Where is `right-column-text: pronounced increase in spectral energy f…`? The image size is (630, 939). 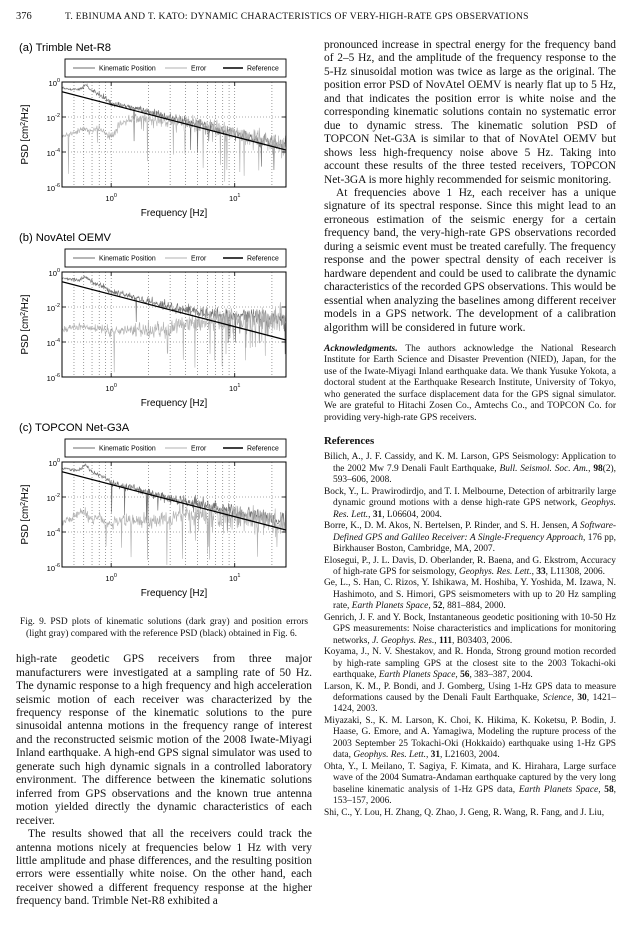 right-column-text: pronounced increase in spectral energy f… is located at coordinates (470, 187).